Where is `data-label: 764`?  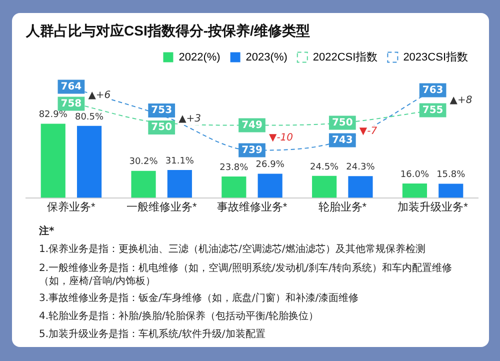
data-label: 764 is located at coordinates (71, 86).